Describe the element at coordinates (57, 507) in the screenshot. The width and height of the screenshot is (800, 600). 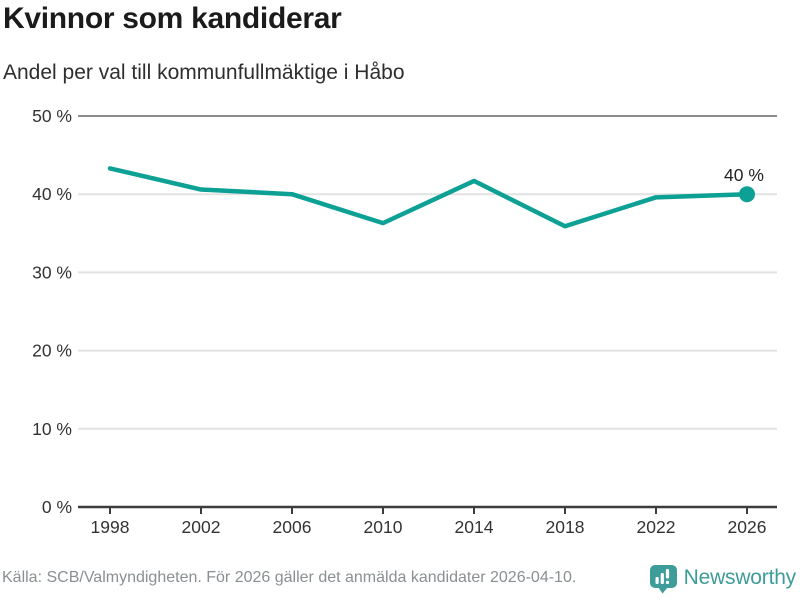
I see `y-tick-label: 0 %` at that location.